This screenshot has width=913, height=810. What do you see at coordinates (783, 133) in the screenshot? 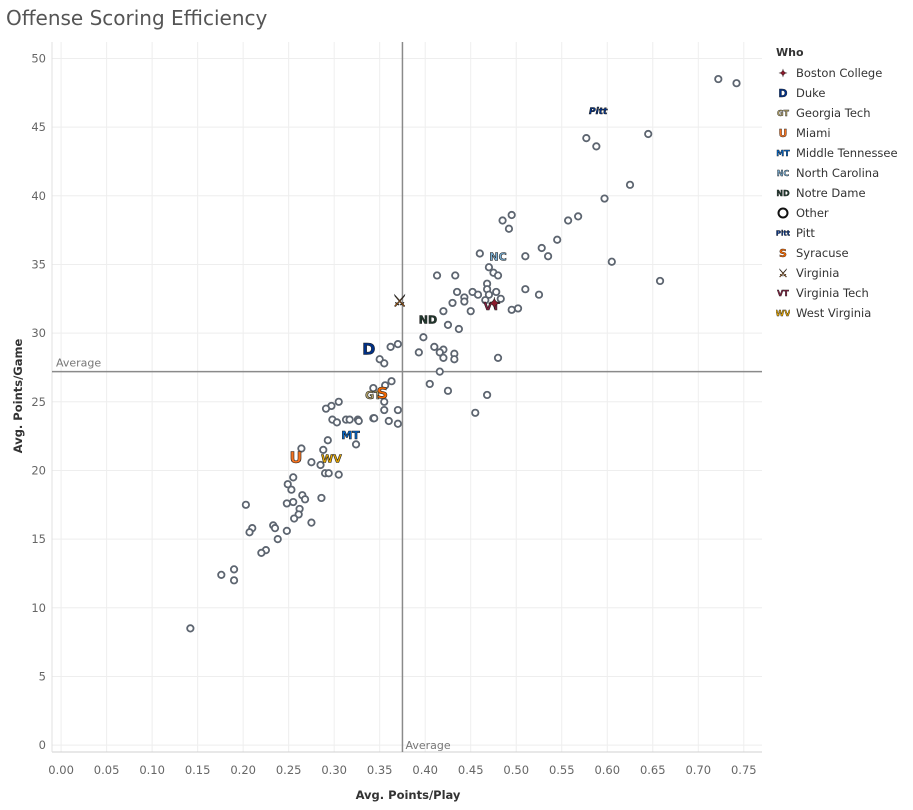
I see `svg-text: U` at bounding box center [783, 133].